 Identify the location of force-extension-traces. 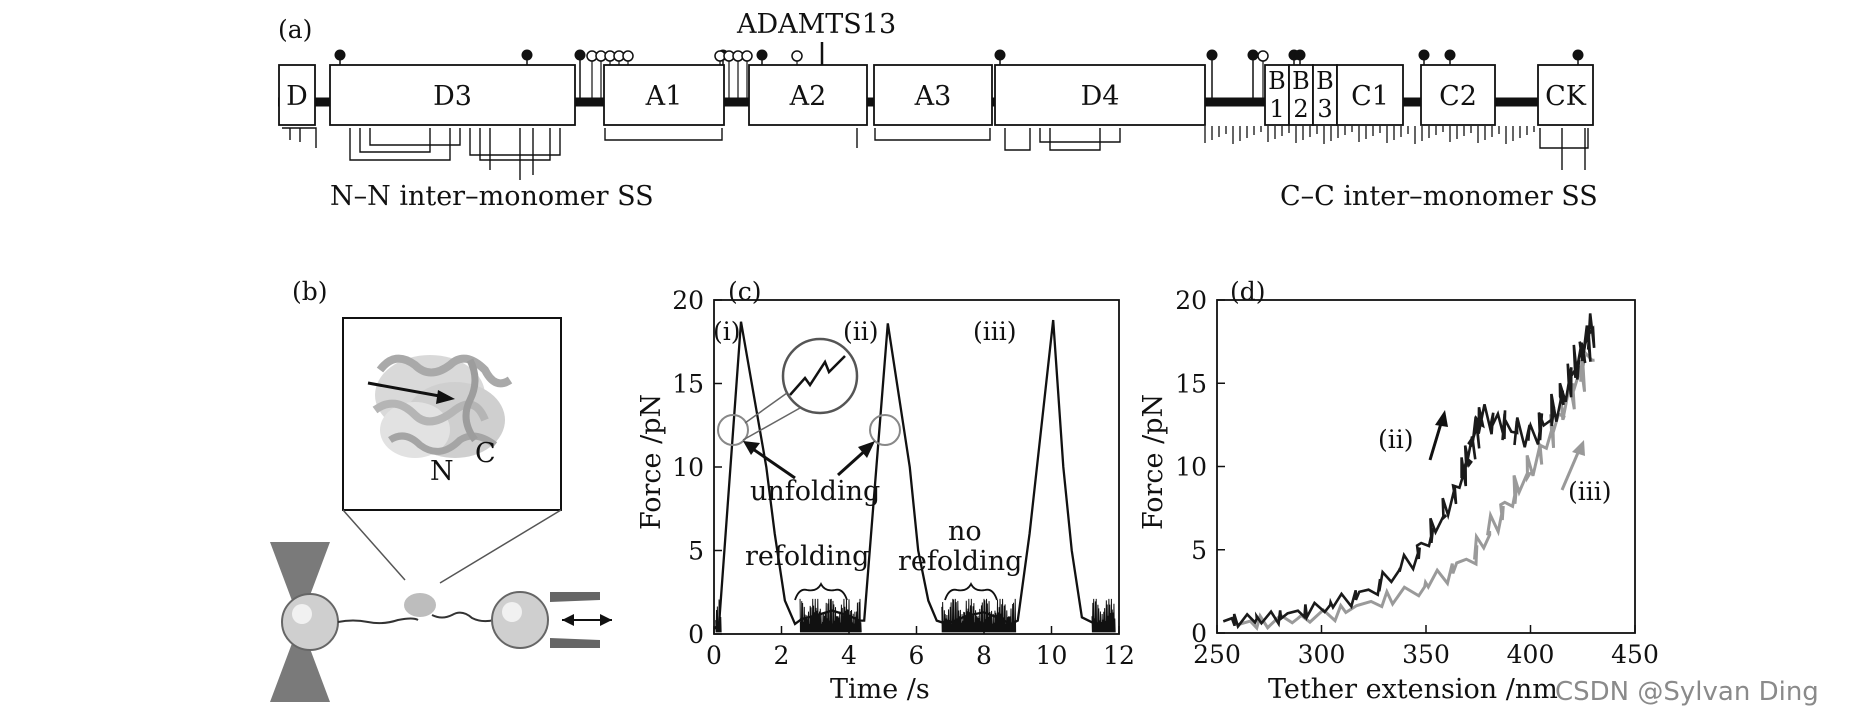
(1409, 472).